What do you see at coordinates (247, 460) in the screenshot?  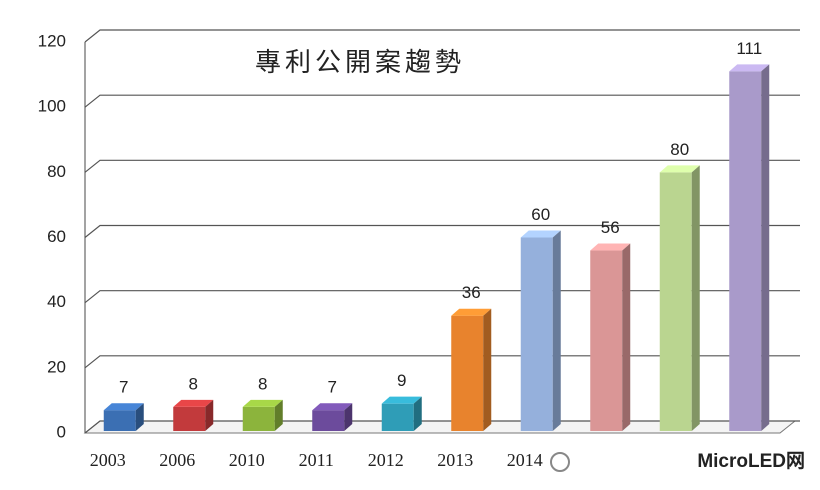 I see `x-tick-label: 2010` at bounding box center [247, 460].